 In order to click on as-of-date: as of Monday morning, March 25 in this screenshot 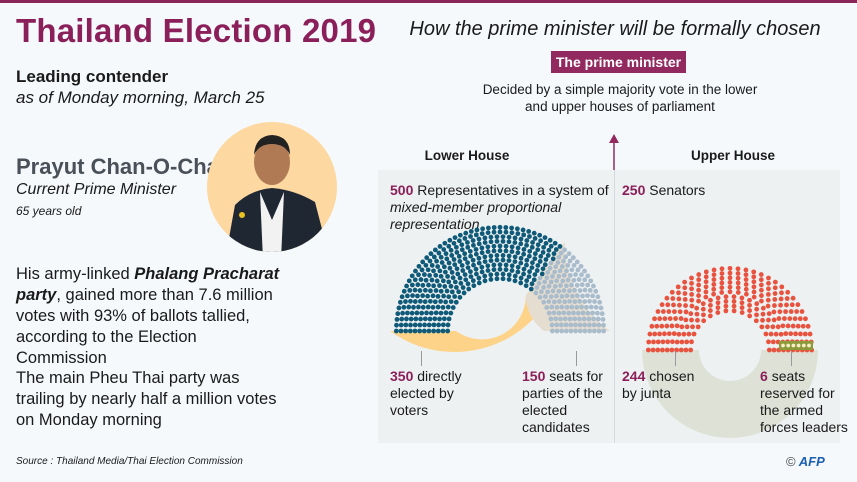, I will do `click(140, 97)`.